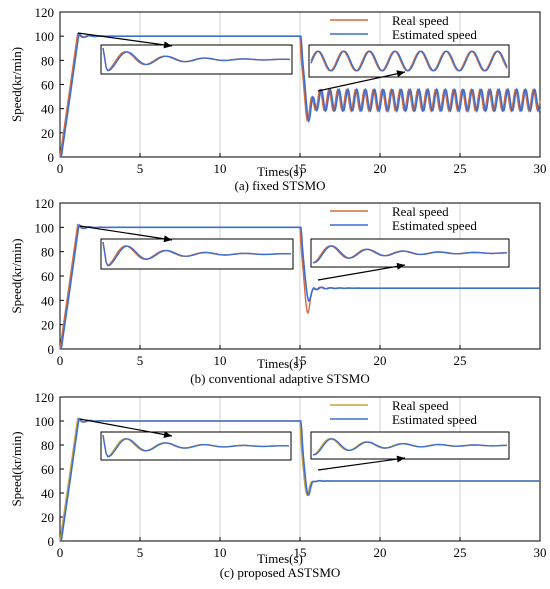 This screenshot has width=550, height=589. Describe the element at coordinates (279, 378) in the screenshot. I see `chart-caption: (b) conventional adaptive STSMO` at that location.